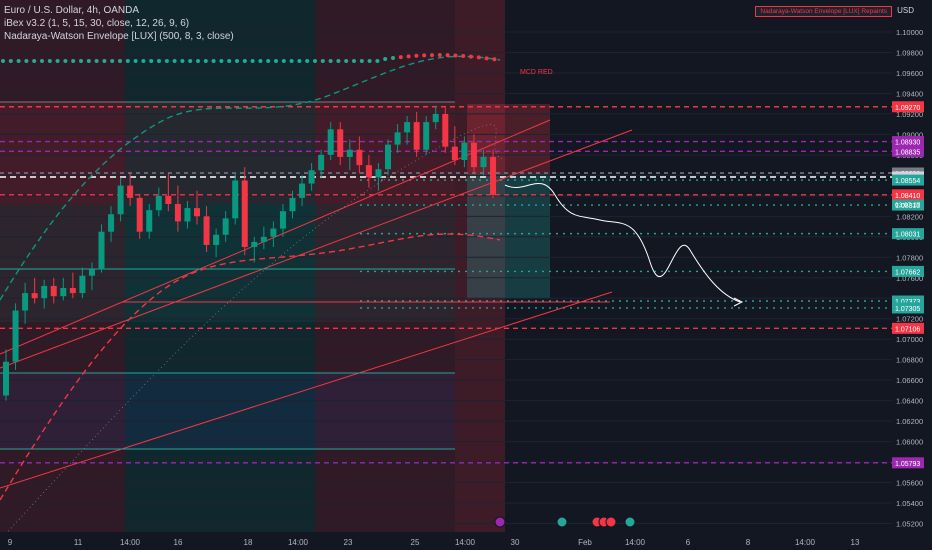  What do you see at coordinates (909, 401) in the screenshot?
I see `y-tick-label: 1.06400` at bounding box center [909, 401].